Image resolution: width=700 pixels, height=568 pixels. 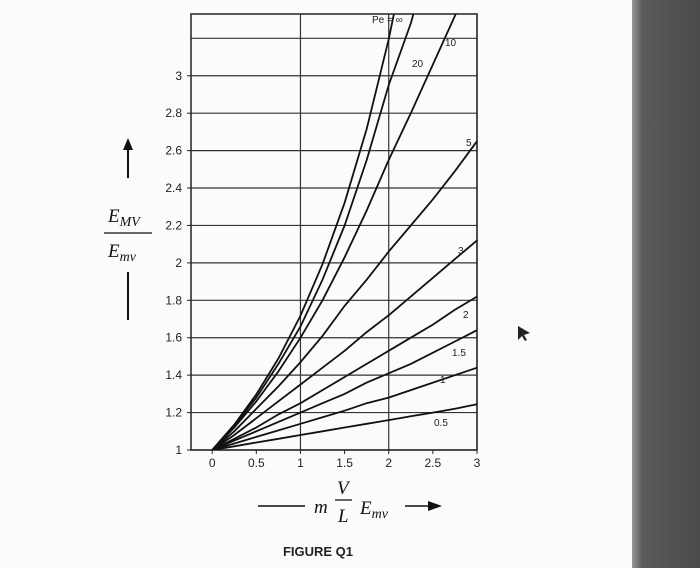 I want to click on y-tick-label: 2.8, so click(x=173, y=113).